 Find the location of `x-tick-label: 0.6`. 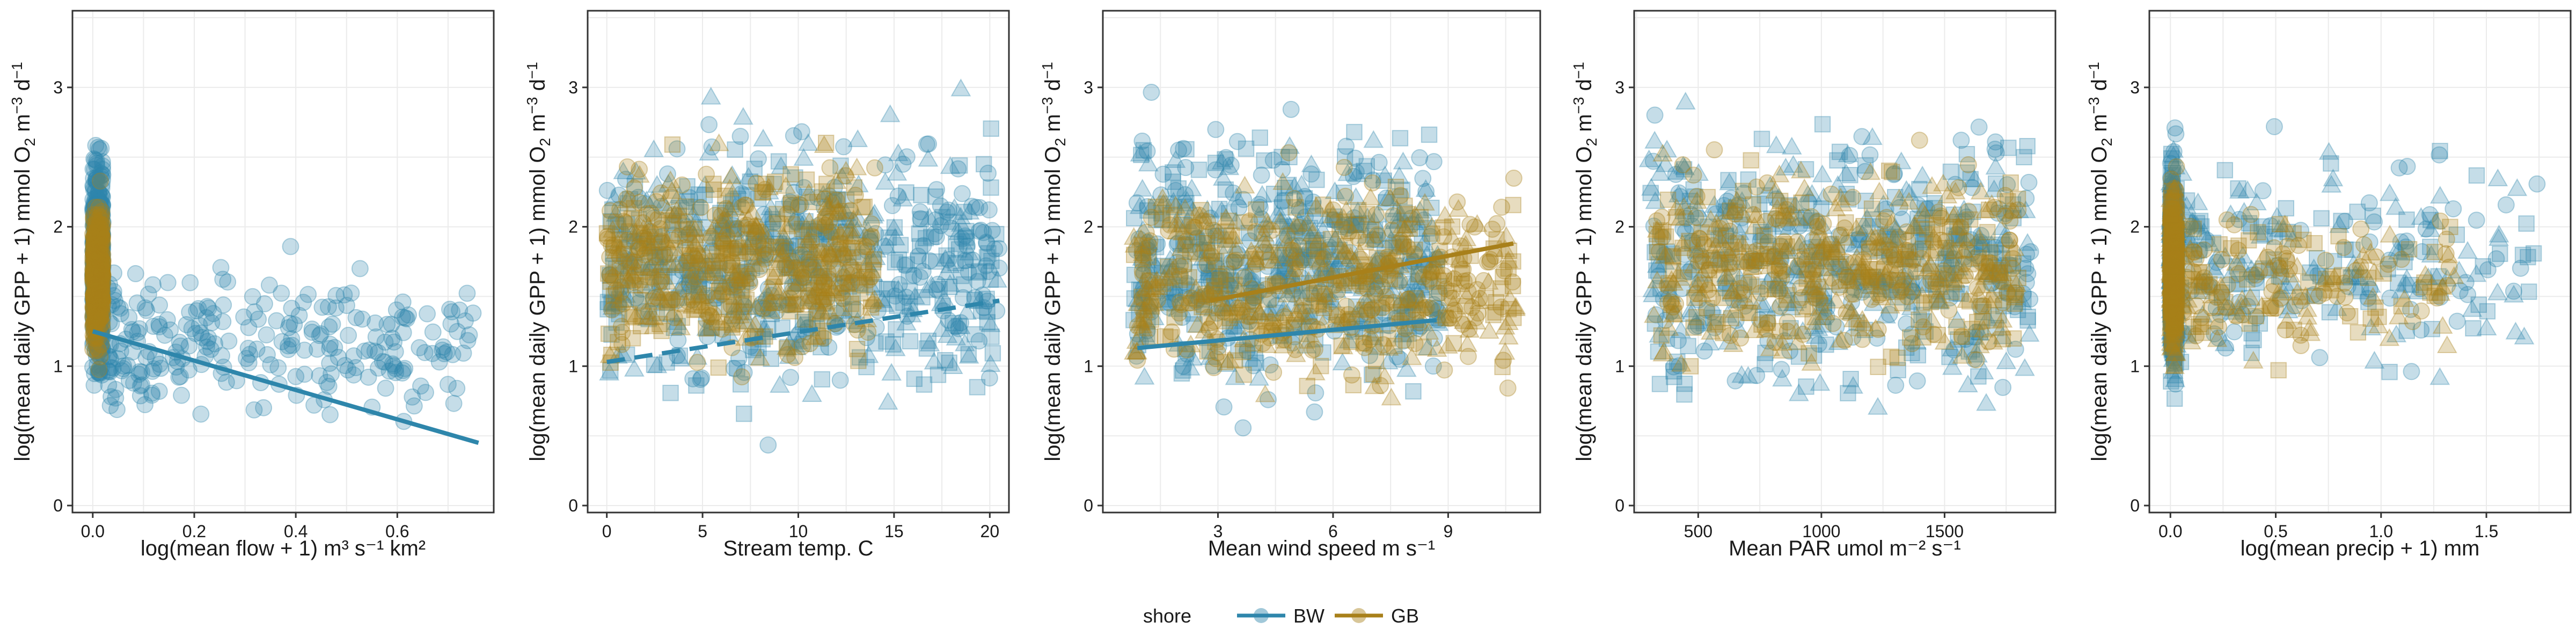

x-tick-label: 0.6 is located at coordinates (397, 531).